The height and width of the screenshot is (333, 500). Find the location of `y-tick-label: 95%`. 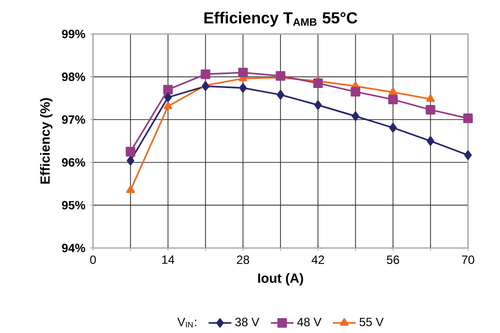

y-tick-label: 95% is located at coordinates (74, 205).